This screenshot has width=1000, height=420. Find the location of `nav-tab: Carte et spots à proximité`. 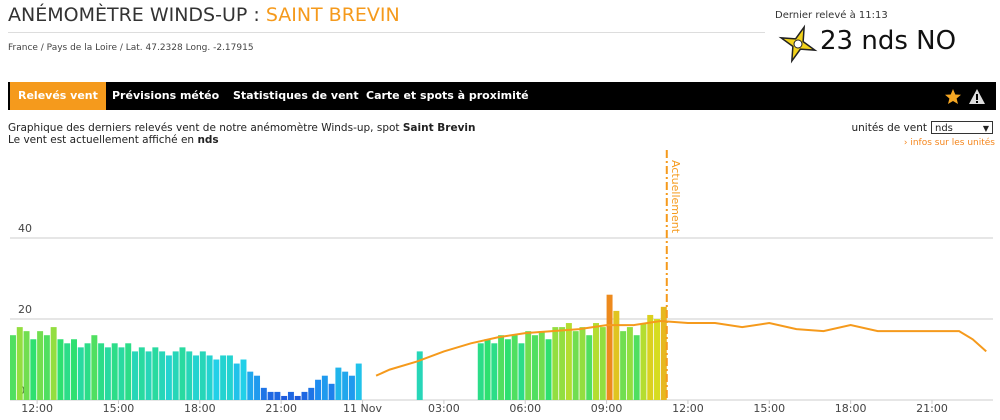

nav-tab: Carte et spots à proximité is located at coordinates (447, 95).